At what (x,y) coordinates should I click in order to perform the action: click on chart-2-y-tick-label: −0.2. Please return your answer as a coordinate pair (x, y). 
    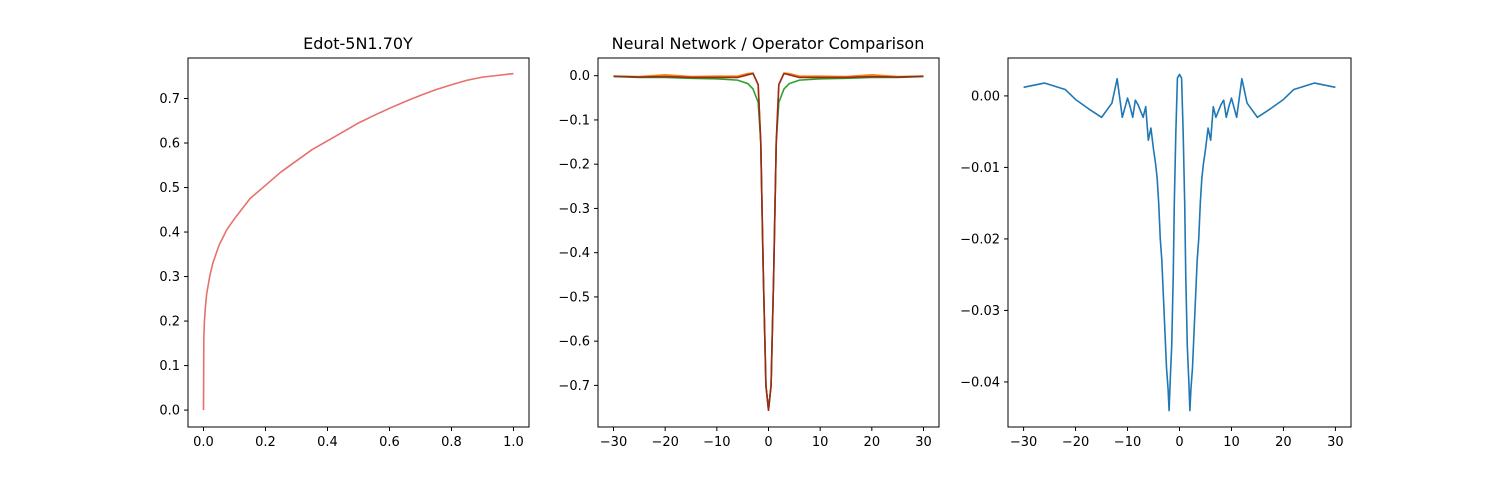
    Looking at the image, I should click on (574, 165).